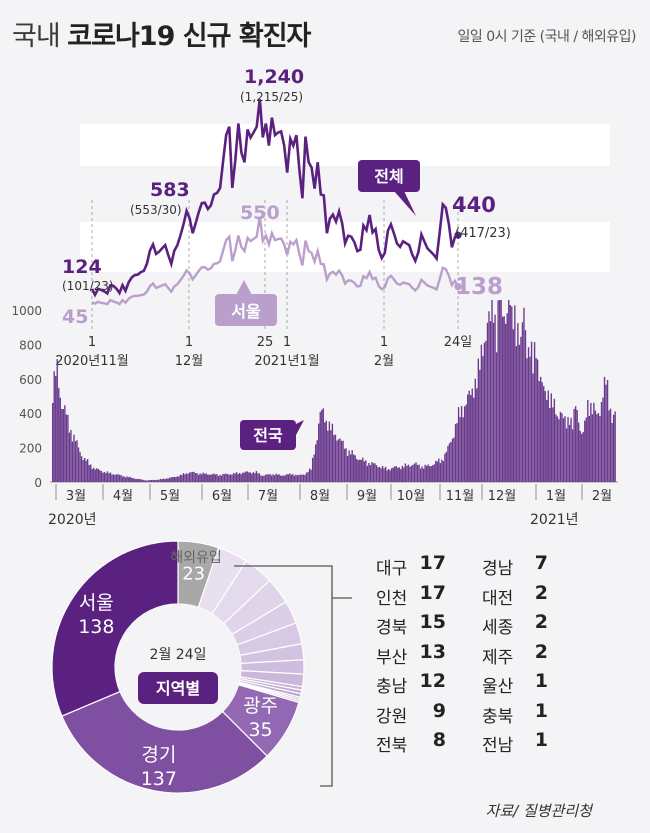  I want to click on seoul-start-label: 45, so click(75, 317).